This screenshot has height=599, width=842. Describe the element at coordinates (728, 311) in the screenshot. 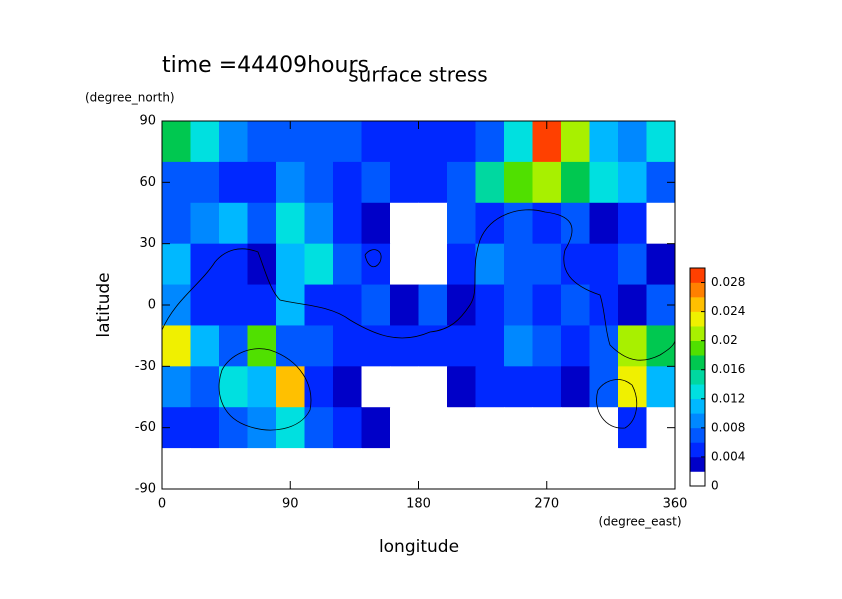

I see `colorbar-tick-label: 0.024` at that location.